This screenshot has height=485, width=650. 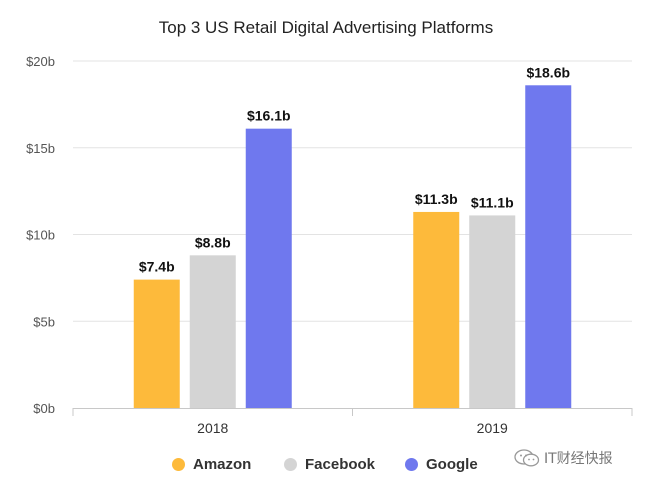 I want to click on legend-label: Facebook, so click(x=340, y=464).